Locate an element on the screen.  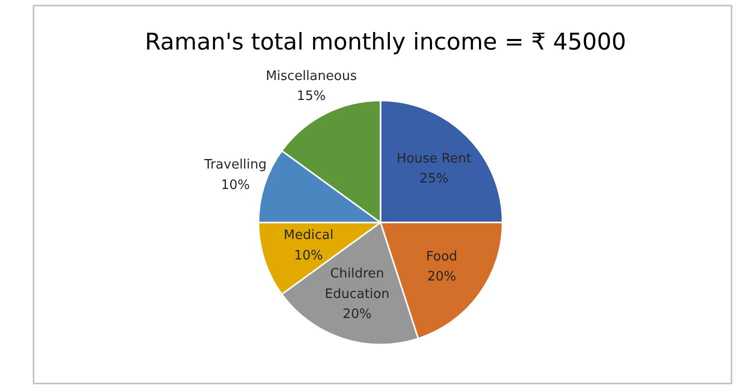
slice-label: Miscellaneous is located at coordinates (312, 76).